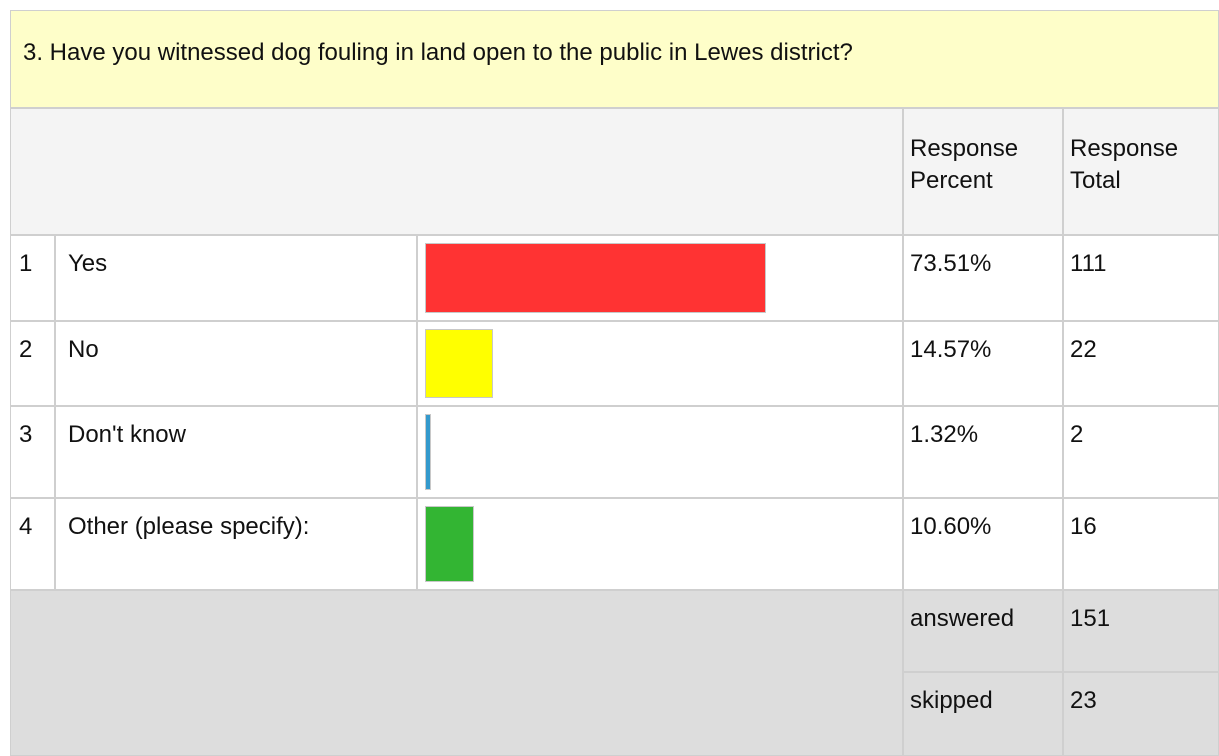  I want to click on header-percent: Response Percent, so click(983, 171).